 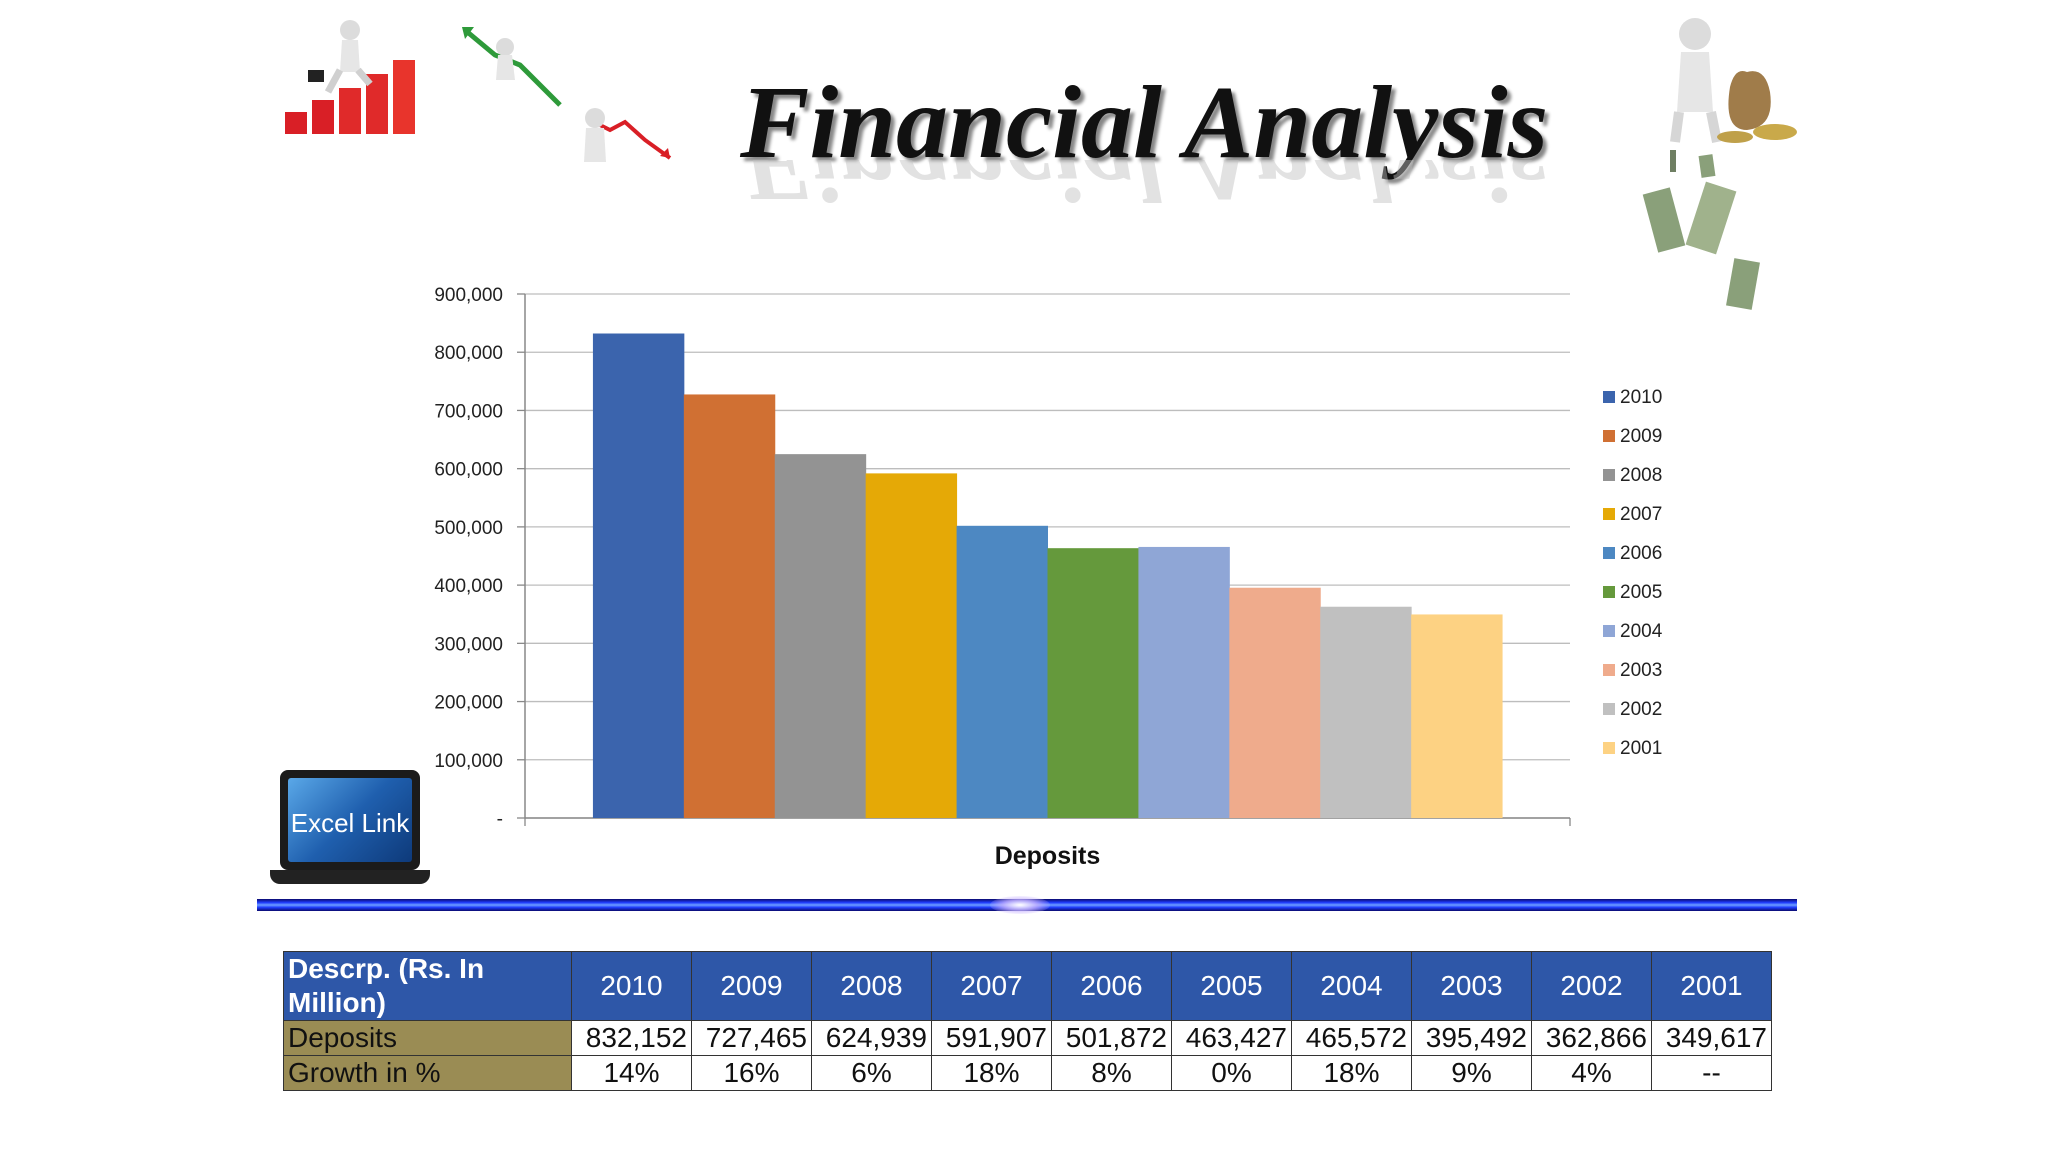 What do you see at coordinates (1641, 475) in the screenshot?
I see `legend-label-2008: 2008` at bounding box center [1641, 475].